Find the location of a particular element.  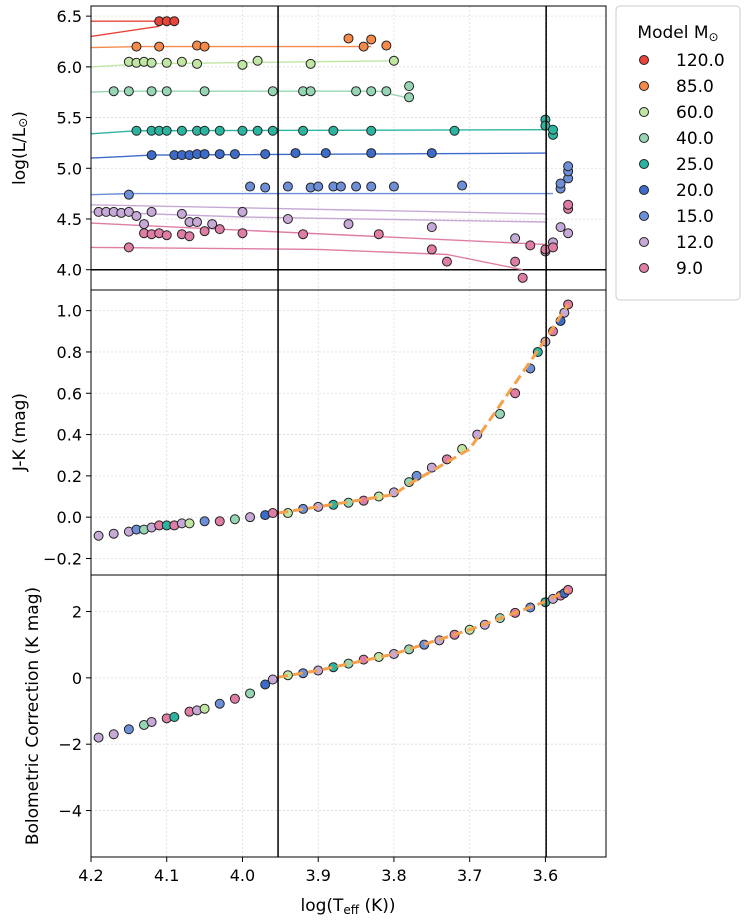

y-tick-label: 0.8 is located at coordinates (69, 352).